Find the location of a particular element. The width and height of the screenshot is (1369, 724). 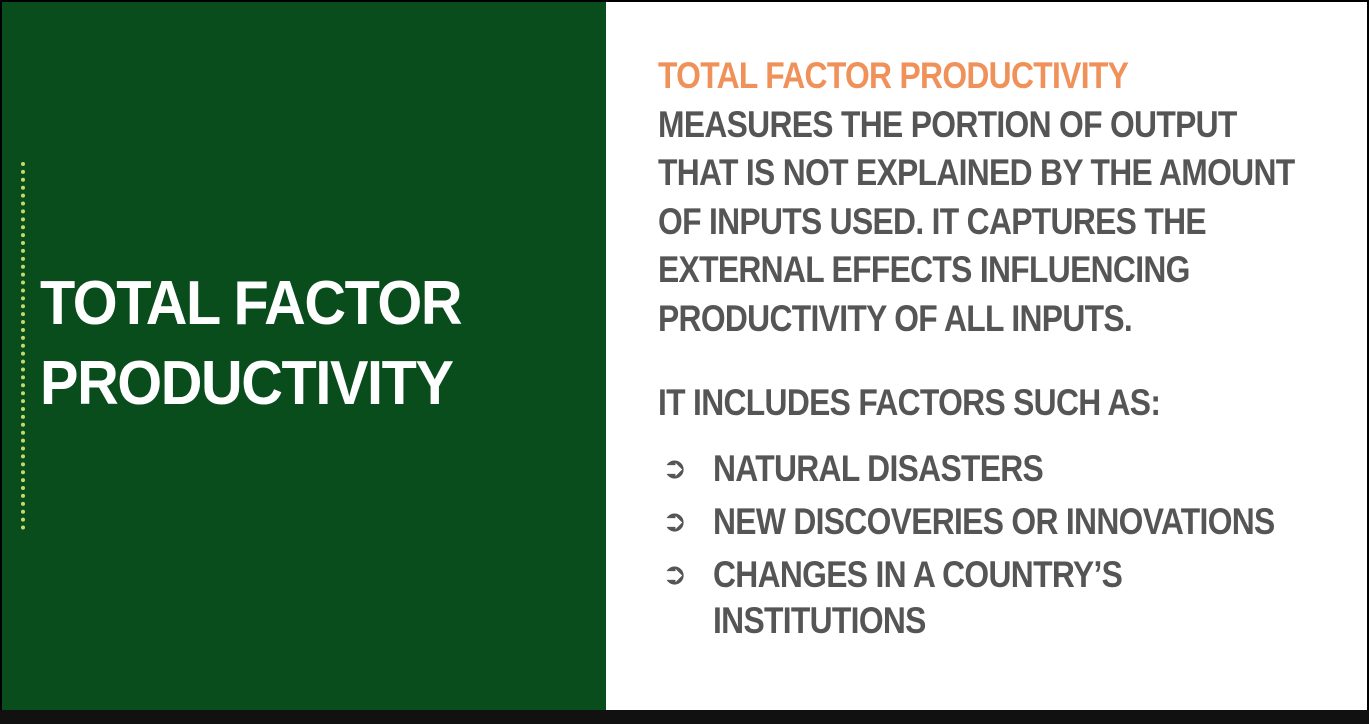

dotted-divider is located at coordinates (23, 346).